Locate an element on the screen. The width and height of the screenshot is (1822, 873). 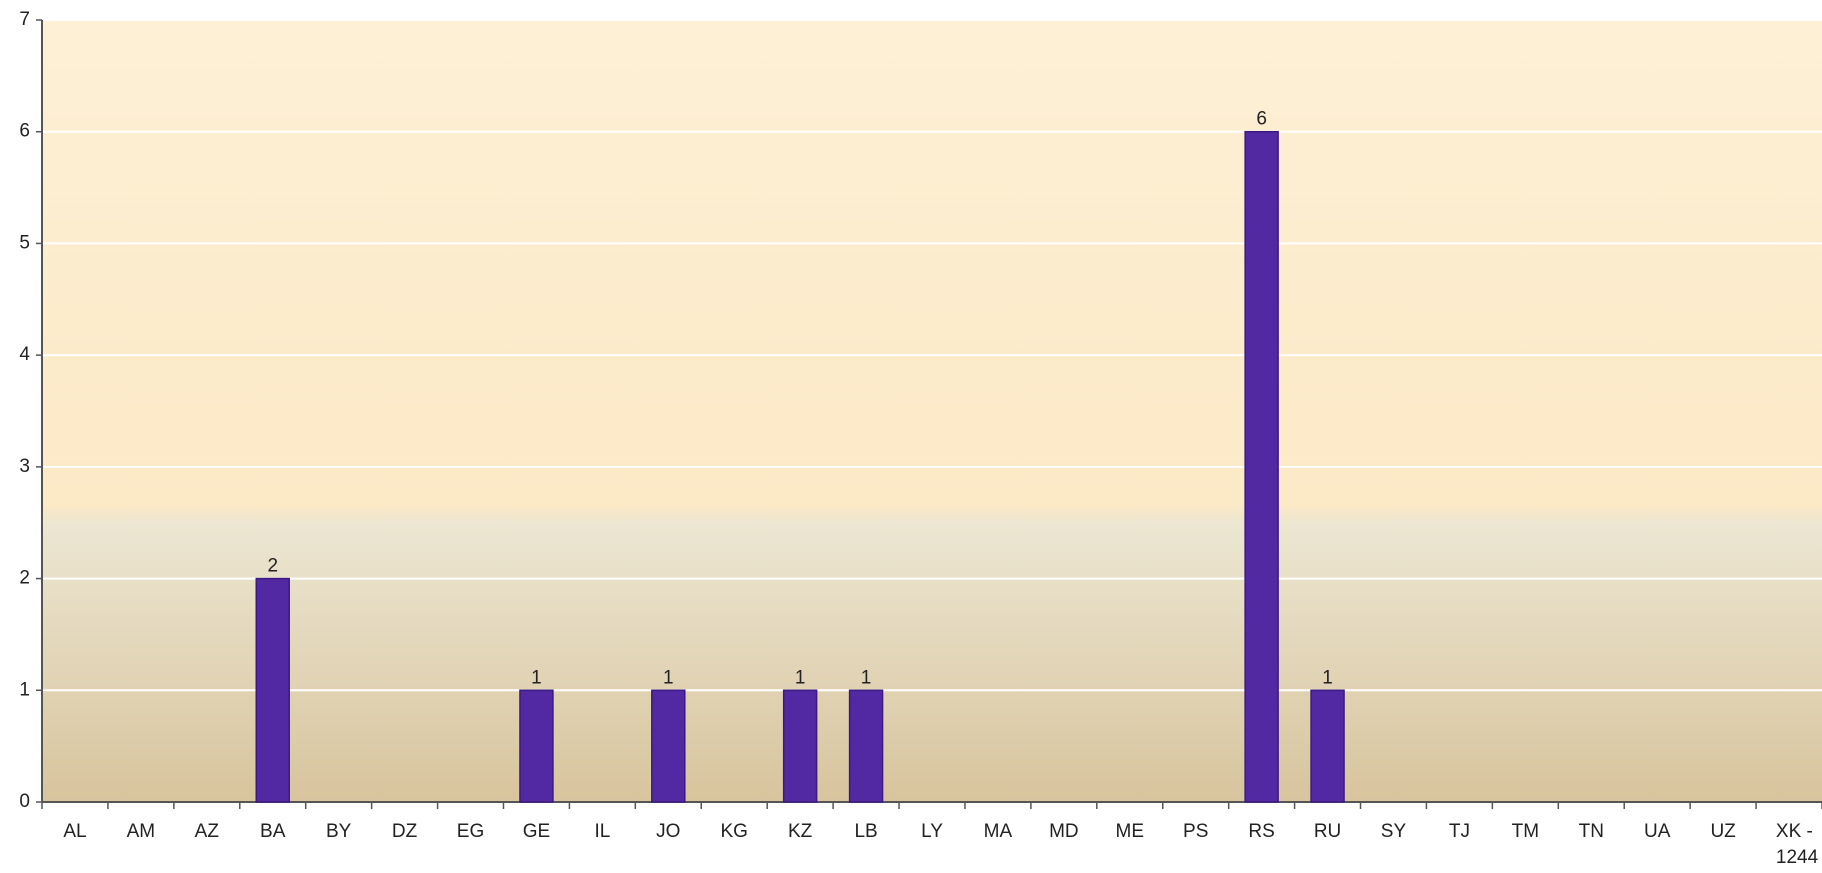
x-tick-label: PS is located at coordinates (1195, 831).